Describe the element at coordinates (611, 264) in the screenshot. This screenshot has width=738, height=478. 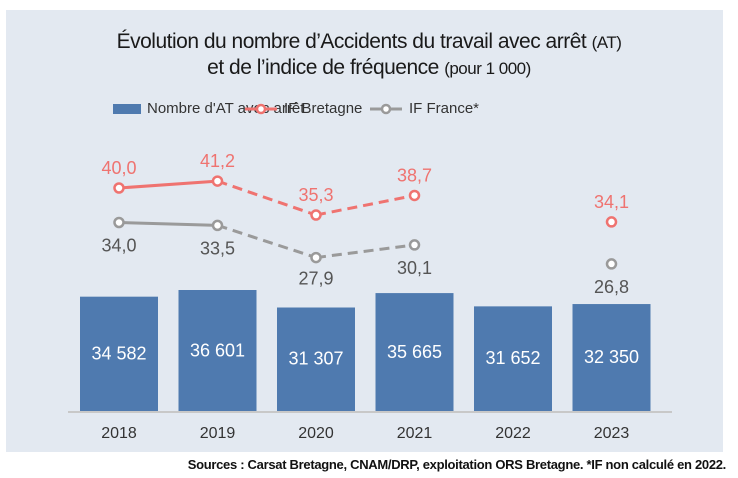
I see `point-france-2023` at that location.